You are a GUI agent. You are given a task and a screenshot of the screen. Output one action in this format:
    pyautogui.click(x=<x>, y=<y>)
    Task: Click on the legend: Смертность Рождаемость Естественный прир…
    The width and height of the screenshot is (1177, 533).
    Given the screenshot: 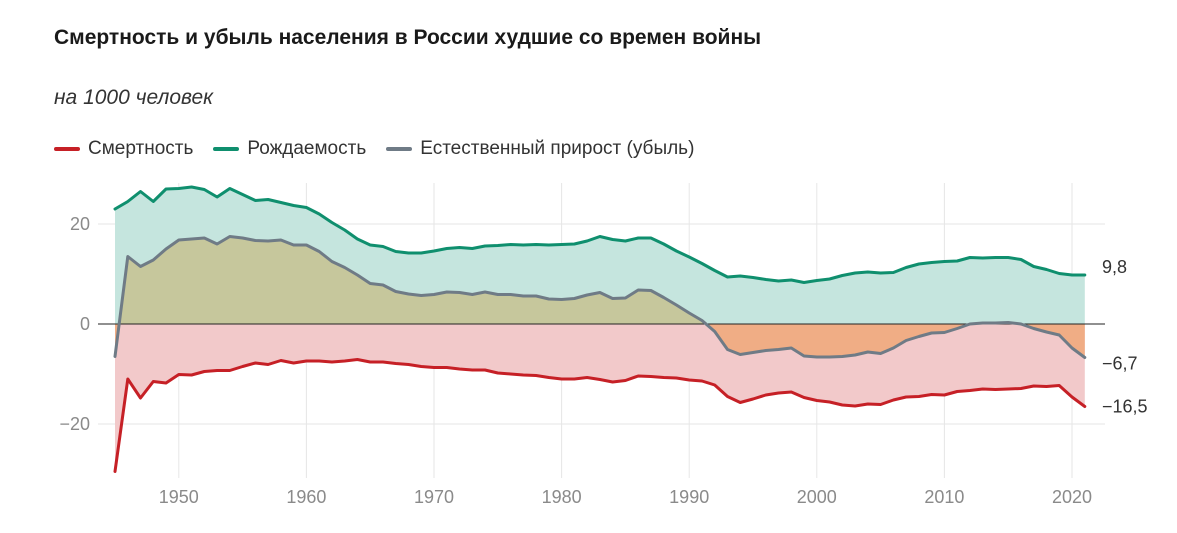 What is the action you would take?
    pyautogui.click(x=384, y=149)
    